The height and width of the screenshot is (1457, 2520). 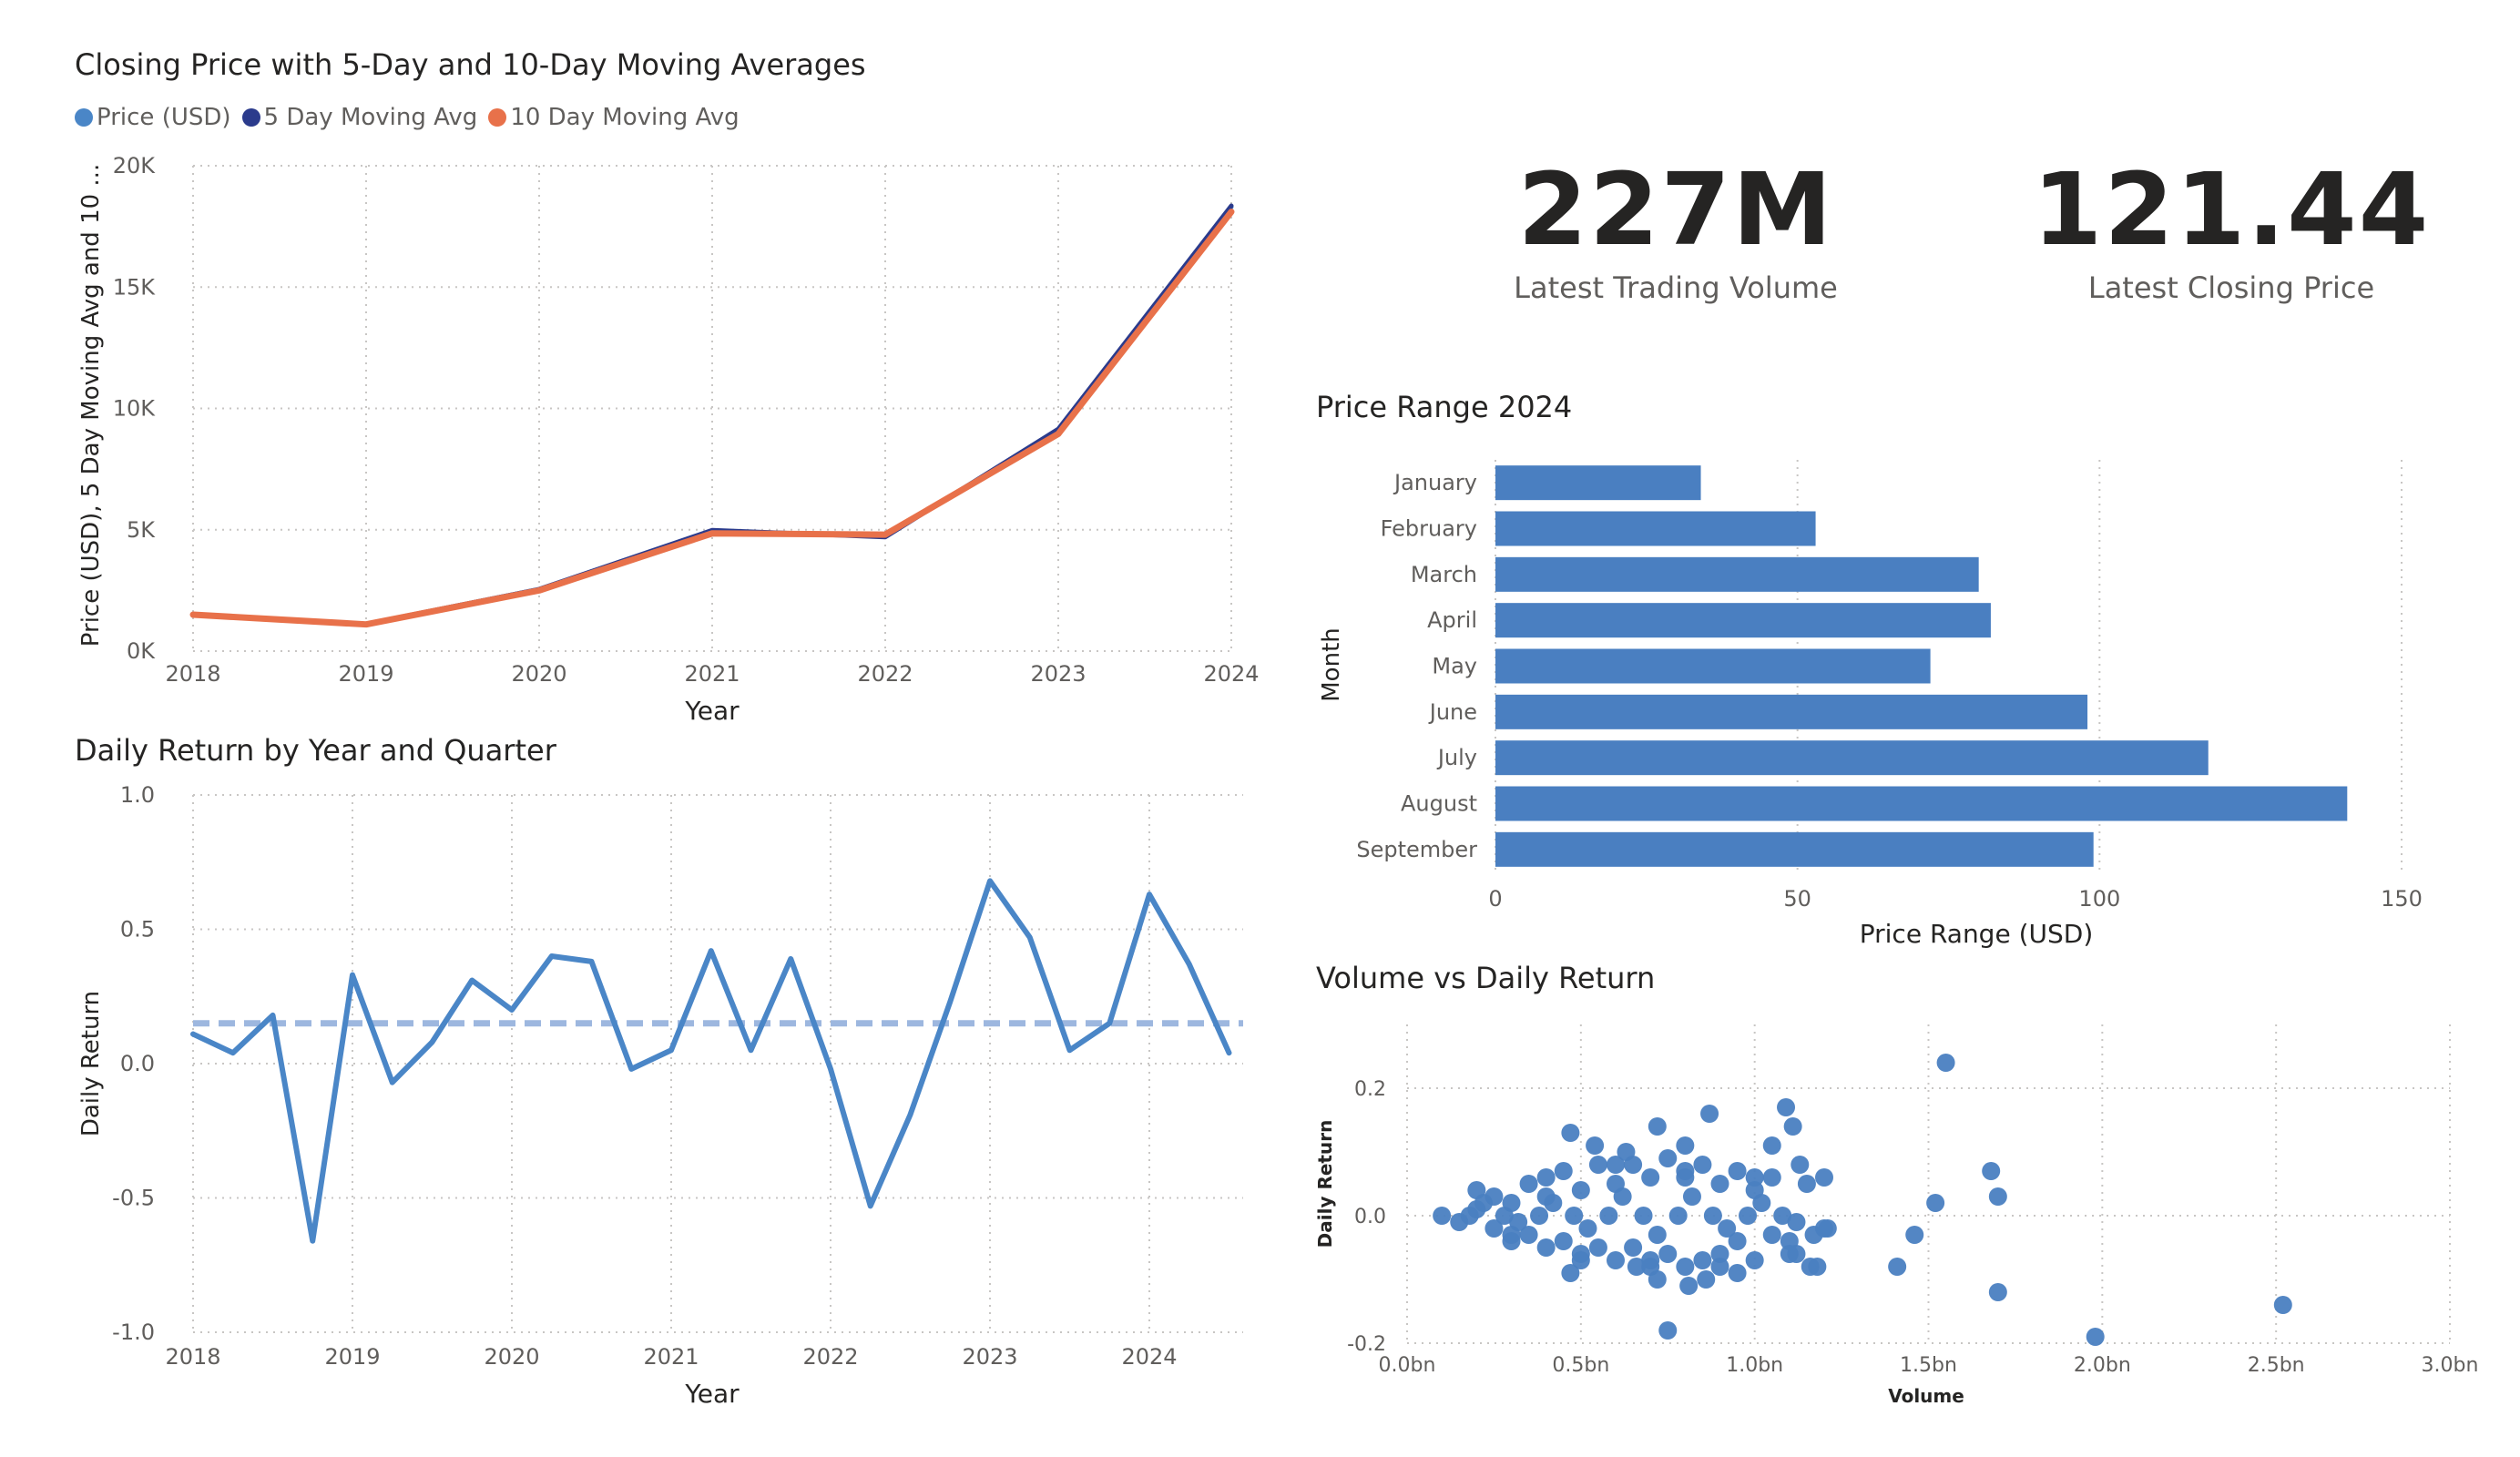 I want to click on return-chart-title: Daily Return by Year and Quarter, so click(x=315, y=750).